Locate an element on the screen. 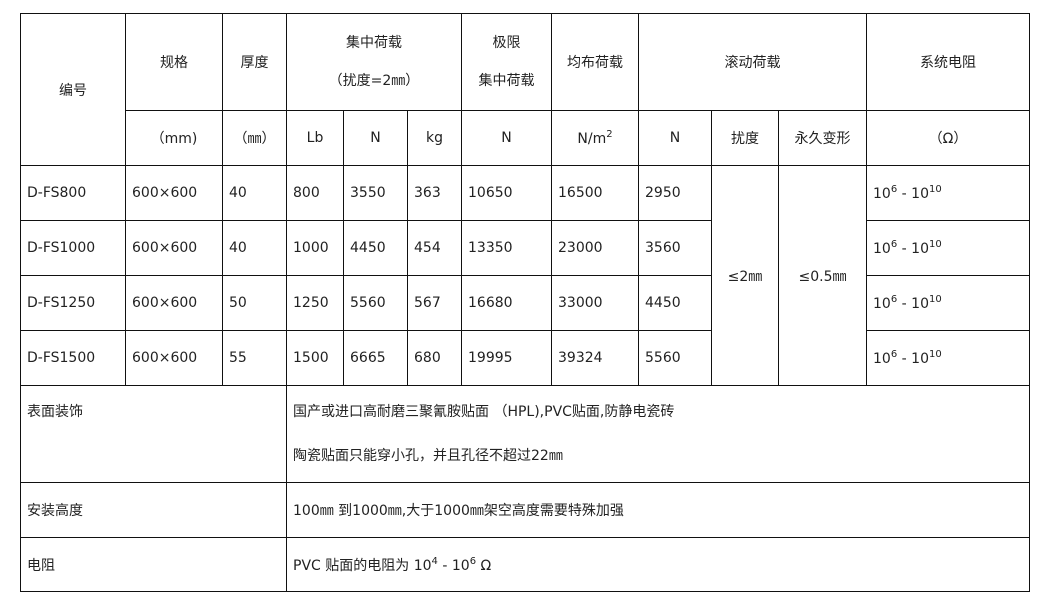  spec-unit: （mm) is located at coordinates (174, 138).